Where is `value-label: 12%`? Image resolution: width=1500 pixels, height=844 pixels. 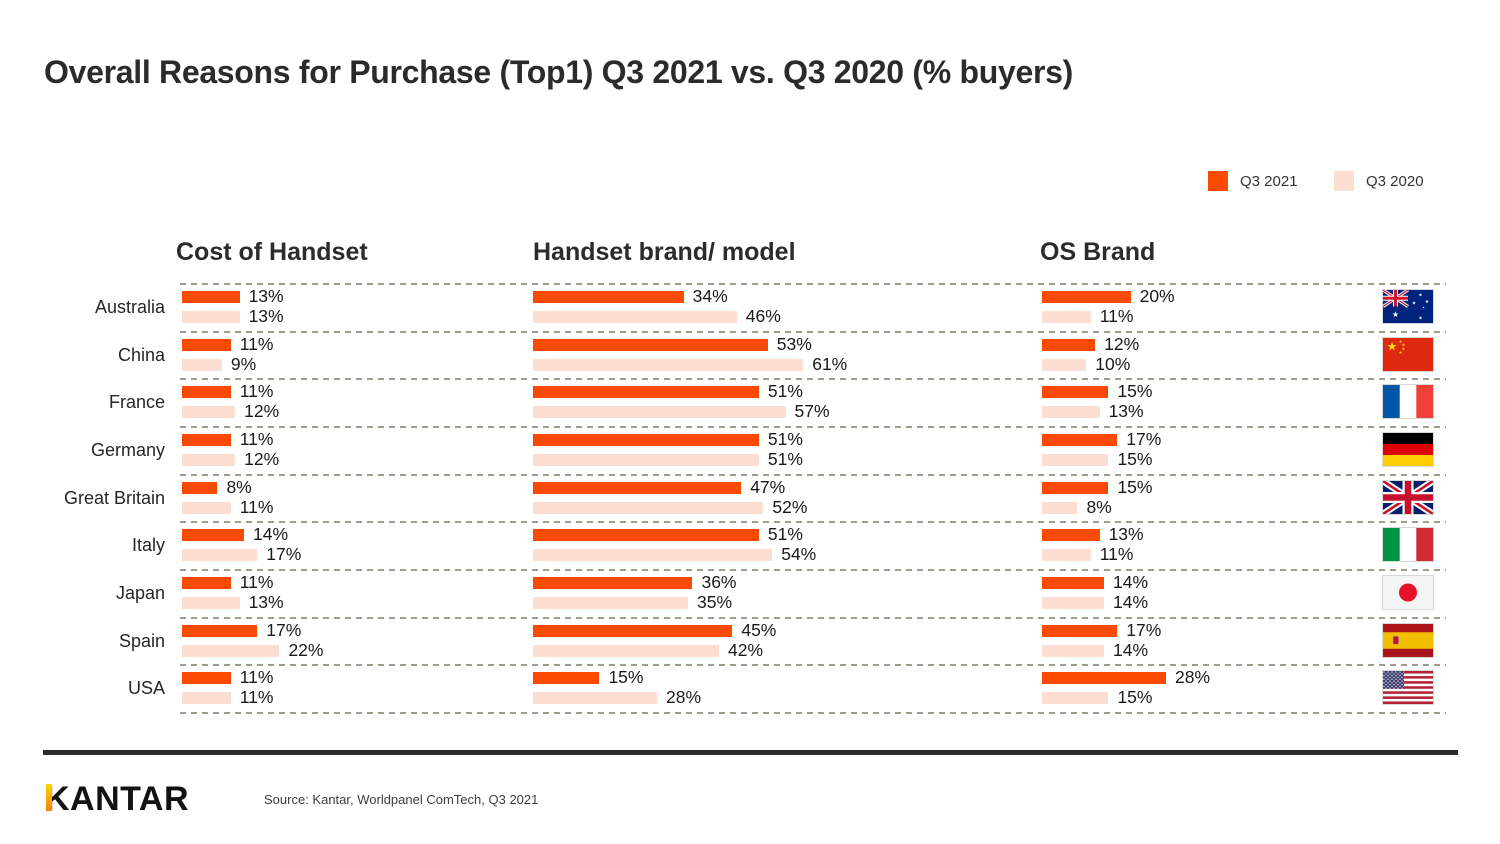 value-label: 12% is located at coordinates (262, 411).